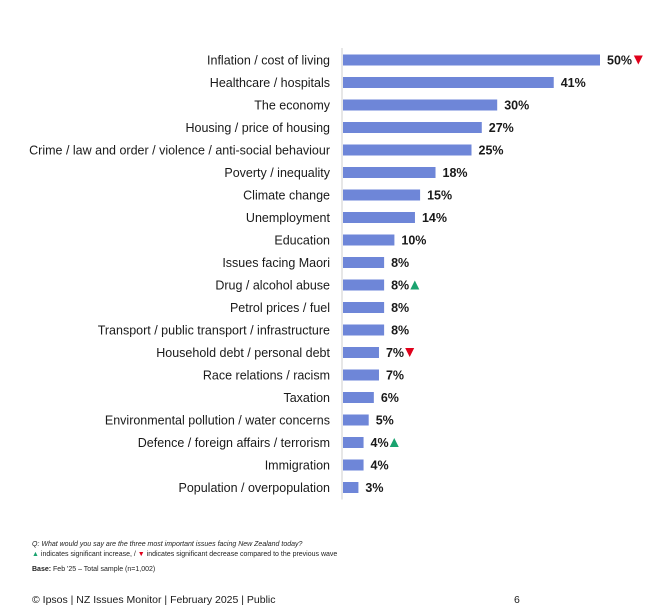  Describe the element at coordinates (380, 443) in the screenshot. I see `value-label-defence-foreign-affairs-terrorism: 4%` at that location.